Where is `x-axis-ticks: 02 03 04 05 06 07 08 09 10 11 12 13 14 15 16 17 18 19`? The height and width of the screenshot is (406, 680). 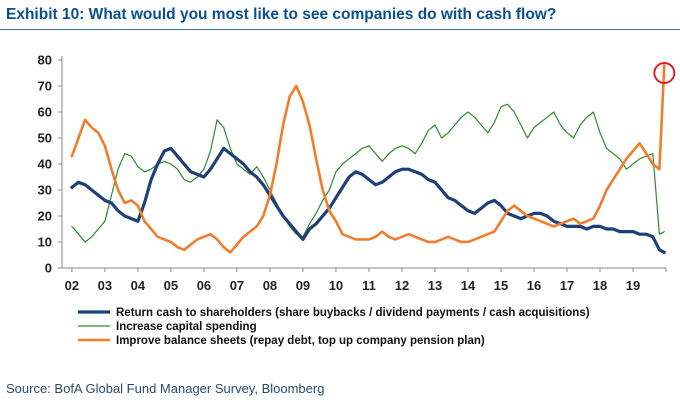 x-axis-ticks: 02 03 04 05 06 07 08 09 10 11 12 13 14 15 16 17 18 19 is located at coordinates (366, 280).